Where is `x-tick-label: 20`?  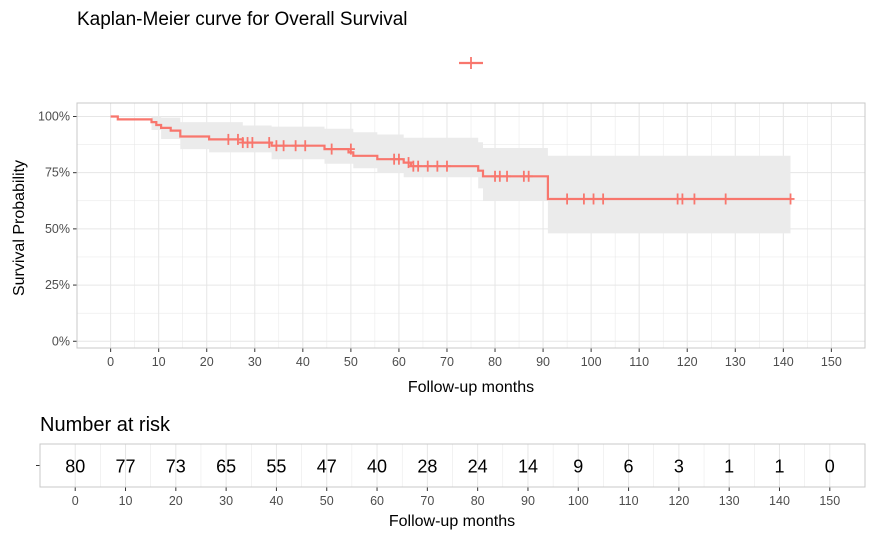
x-tick-label: 20 is located at coordinates (207, 362).